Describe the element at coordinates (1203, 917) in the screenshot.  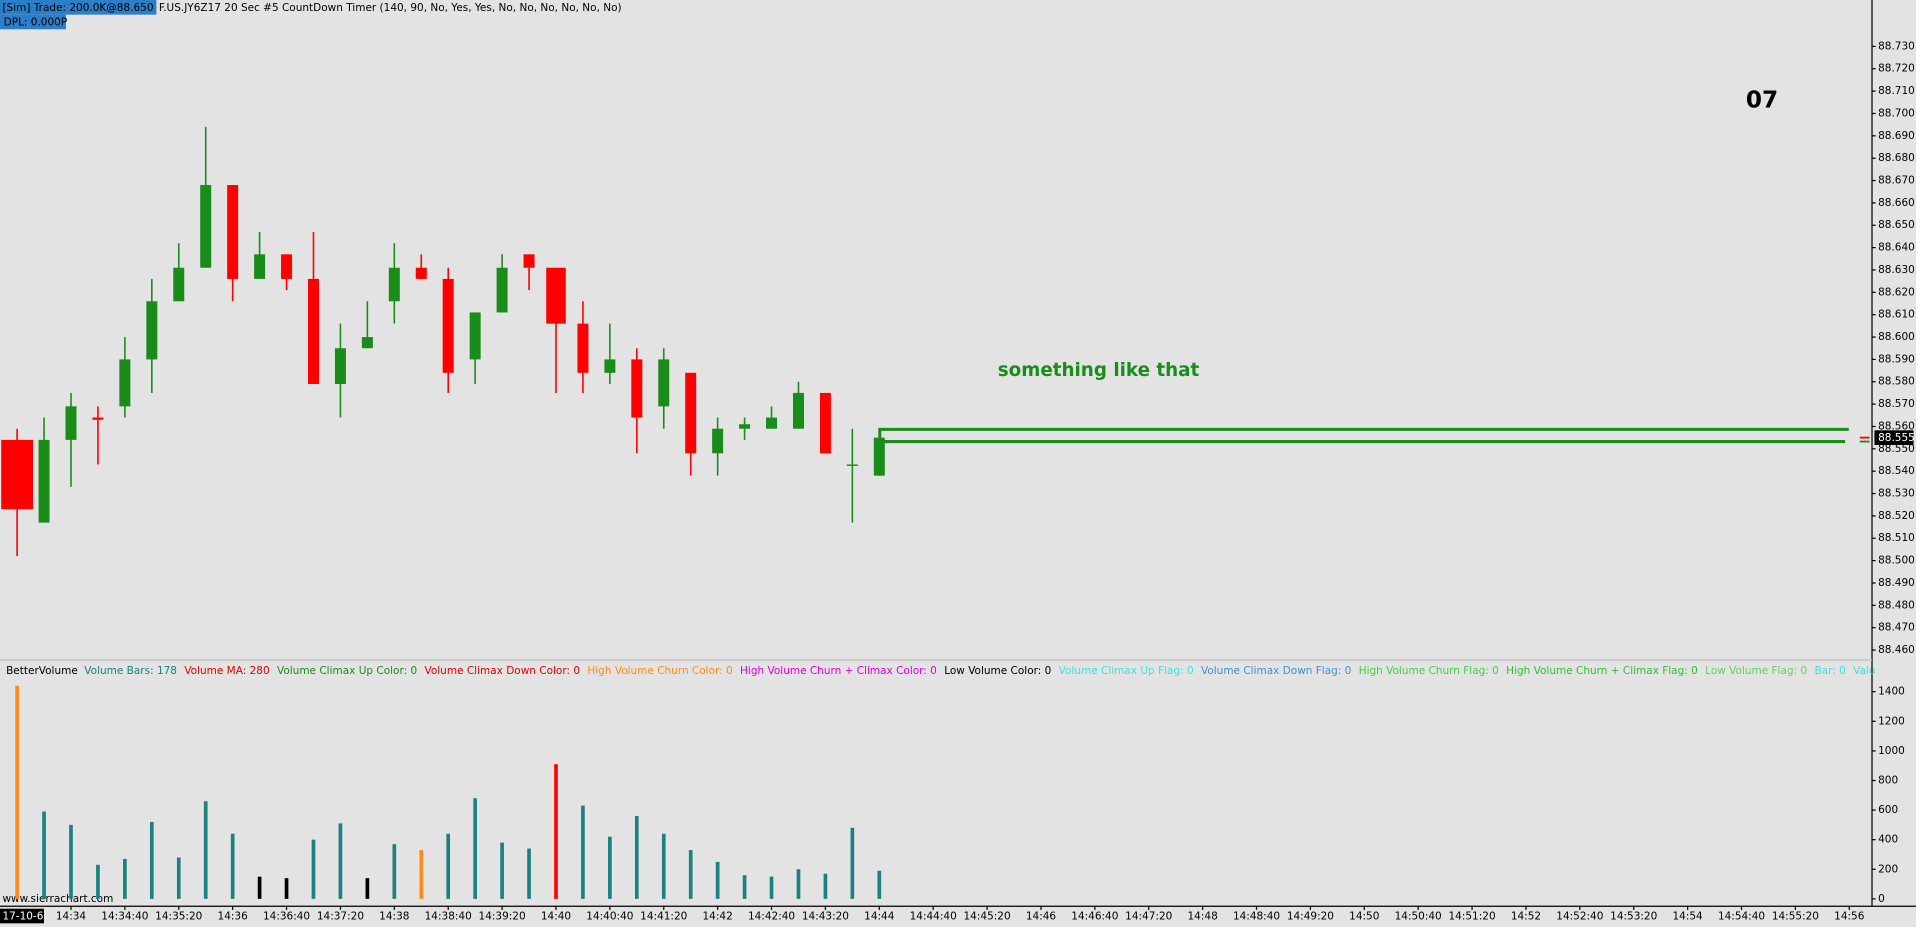
I see `x-tick-label: 14:48` at that location.